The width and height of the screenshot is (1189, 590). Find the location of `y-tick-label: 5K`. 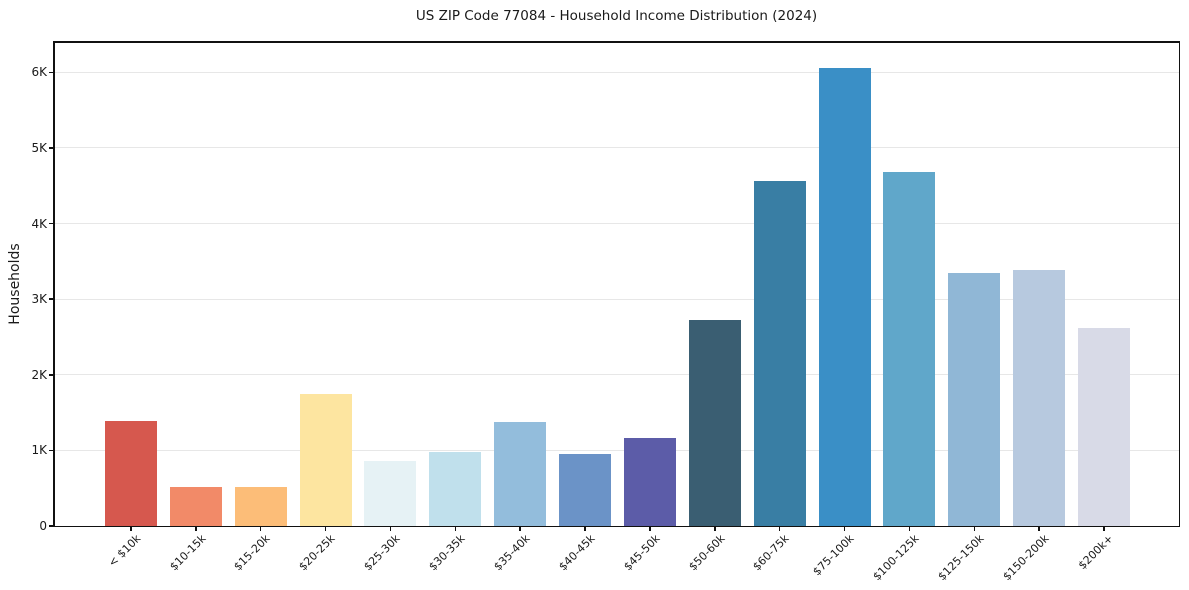

y-tick-label: 5K is located at coordinates (39, 147).